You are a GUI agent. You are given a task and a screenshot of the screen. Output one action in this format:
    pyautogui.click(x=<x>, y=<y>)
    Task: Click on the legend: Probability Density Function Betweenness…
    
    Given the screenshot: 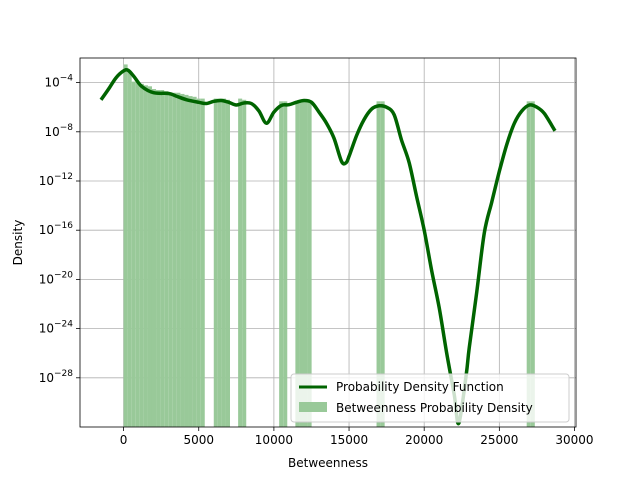 What is the action you would take?
    pyautogui.click(x=430, y=398)
    